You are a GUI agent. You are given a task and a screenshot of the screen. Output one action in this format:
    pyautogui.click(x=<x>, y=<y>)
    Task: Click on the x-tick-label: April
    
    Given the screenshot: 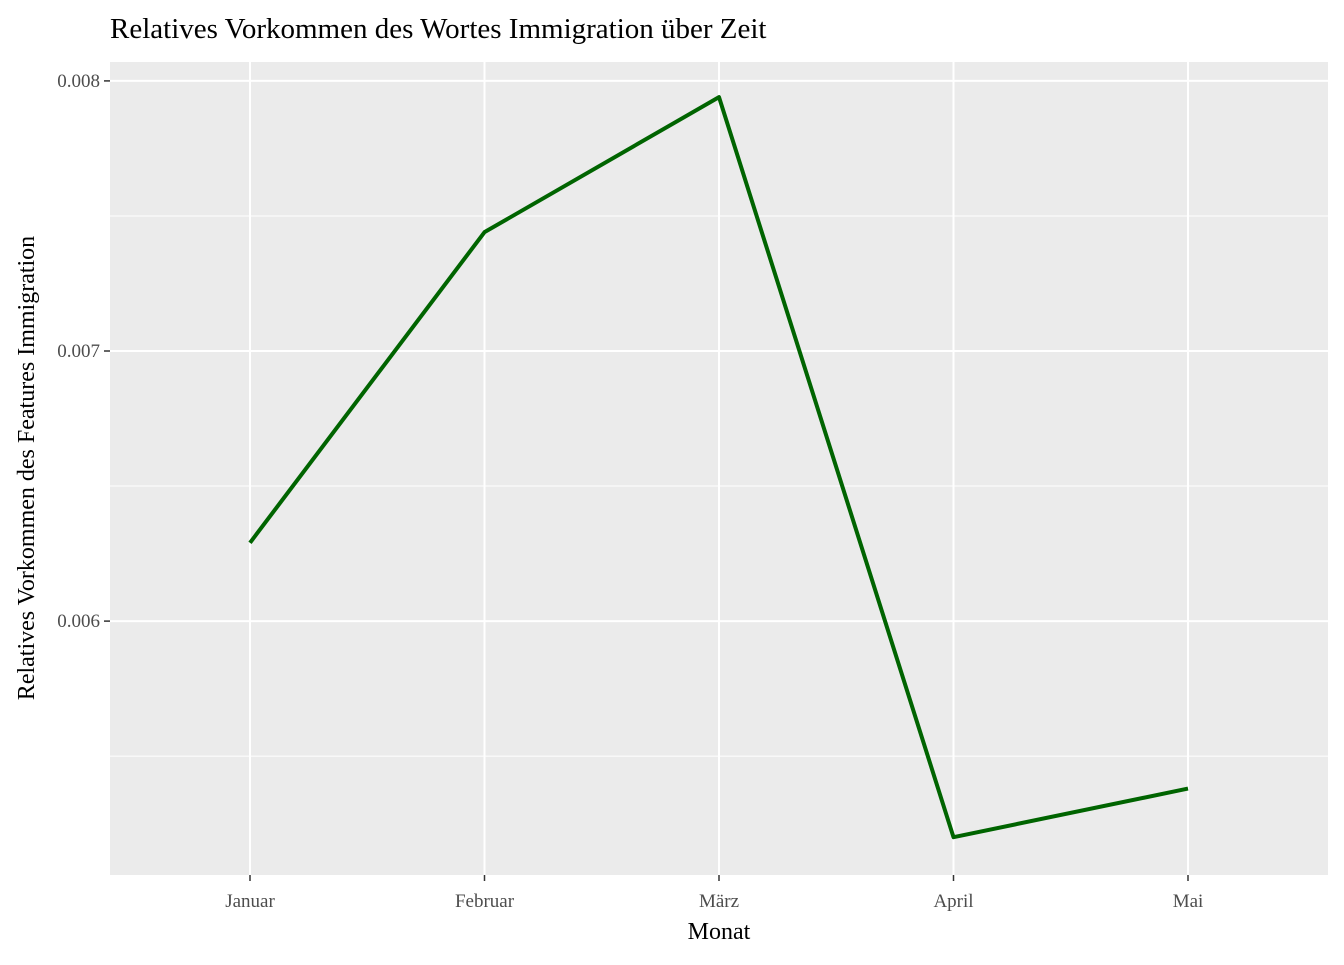 What is the action you would take?
    pyautogui.click(x=953, y=901)
    